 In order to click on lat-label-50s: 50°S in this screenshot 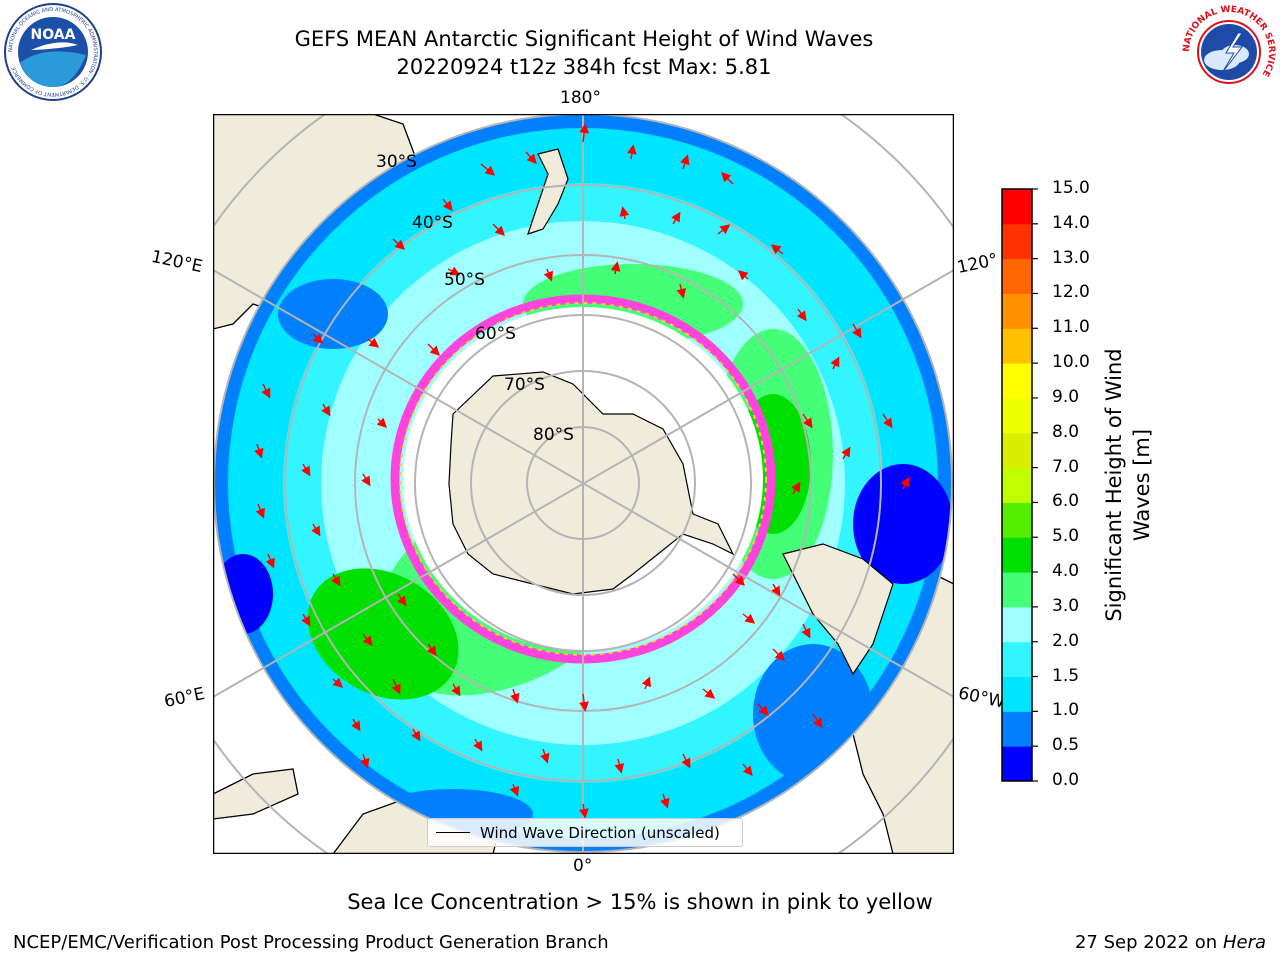, I will do `click(464, 280)`.